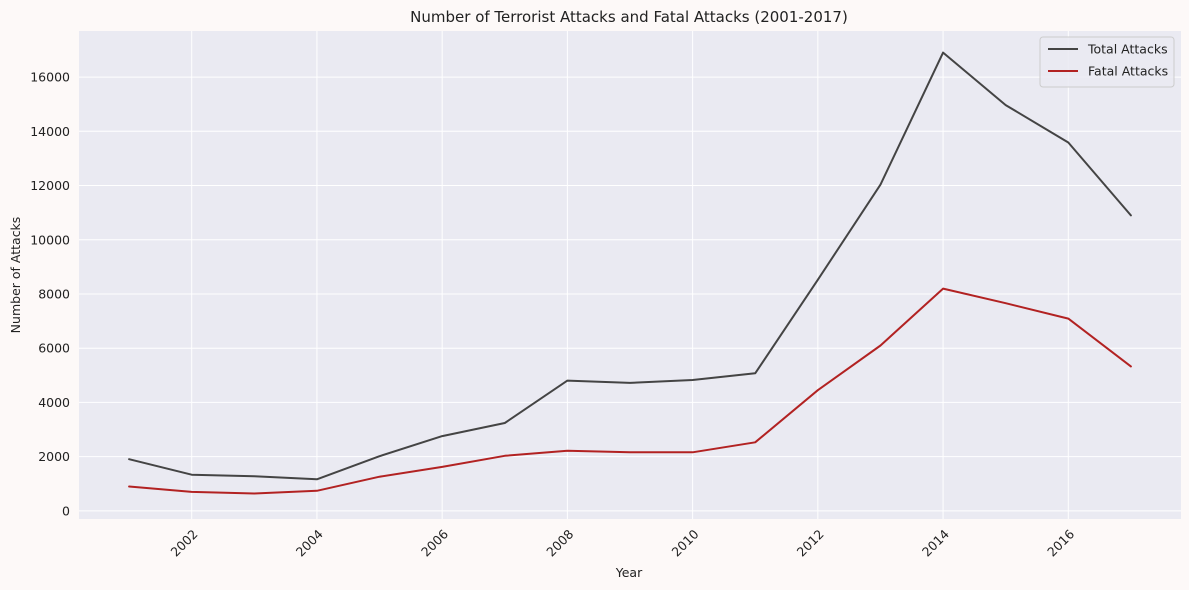  What do you see at coordinates (54, 293) in the screenshot?
I see `y-tick-label: 8000` at bounding box center [54, 293].